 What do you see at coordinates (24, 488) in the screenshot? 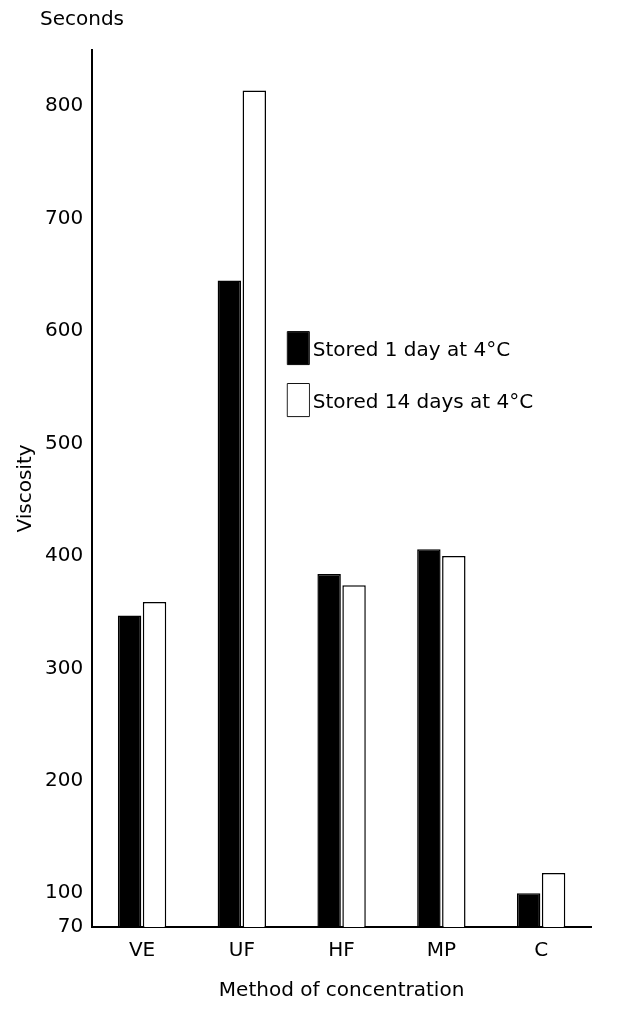
I see `y-axis-title: Viscosity` at bounding box center [24, 488].